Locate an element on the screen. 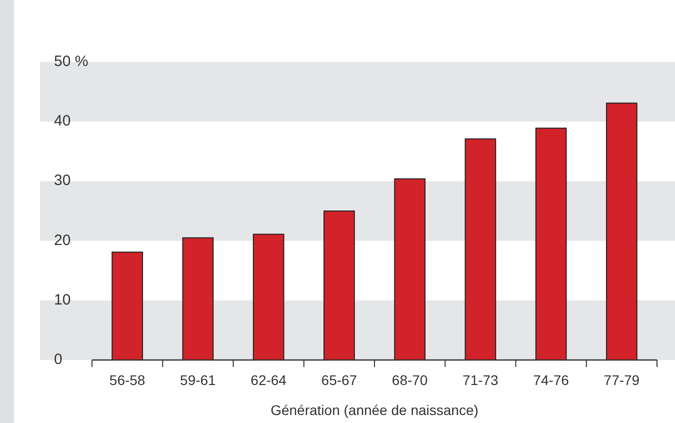  x-axis-title: Génération (année de naissance) is located at coordinates (374, 410).